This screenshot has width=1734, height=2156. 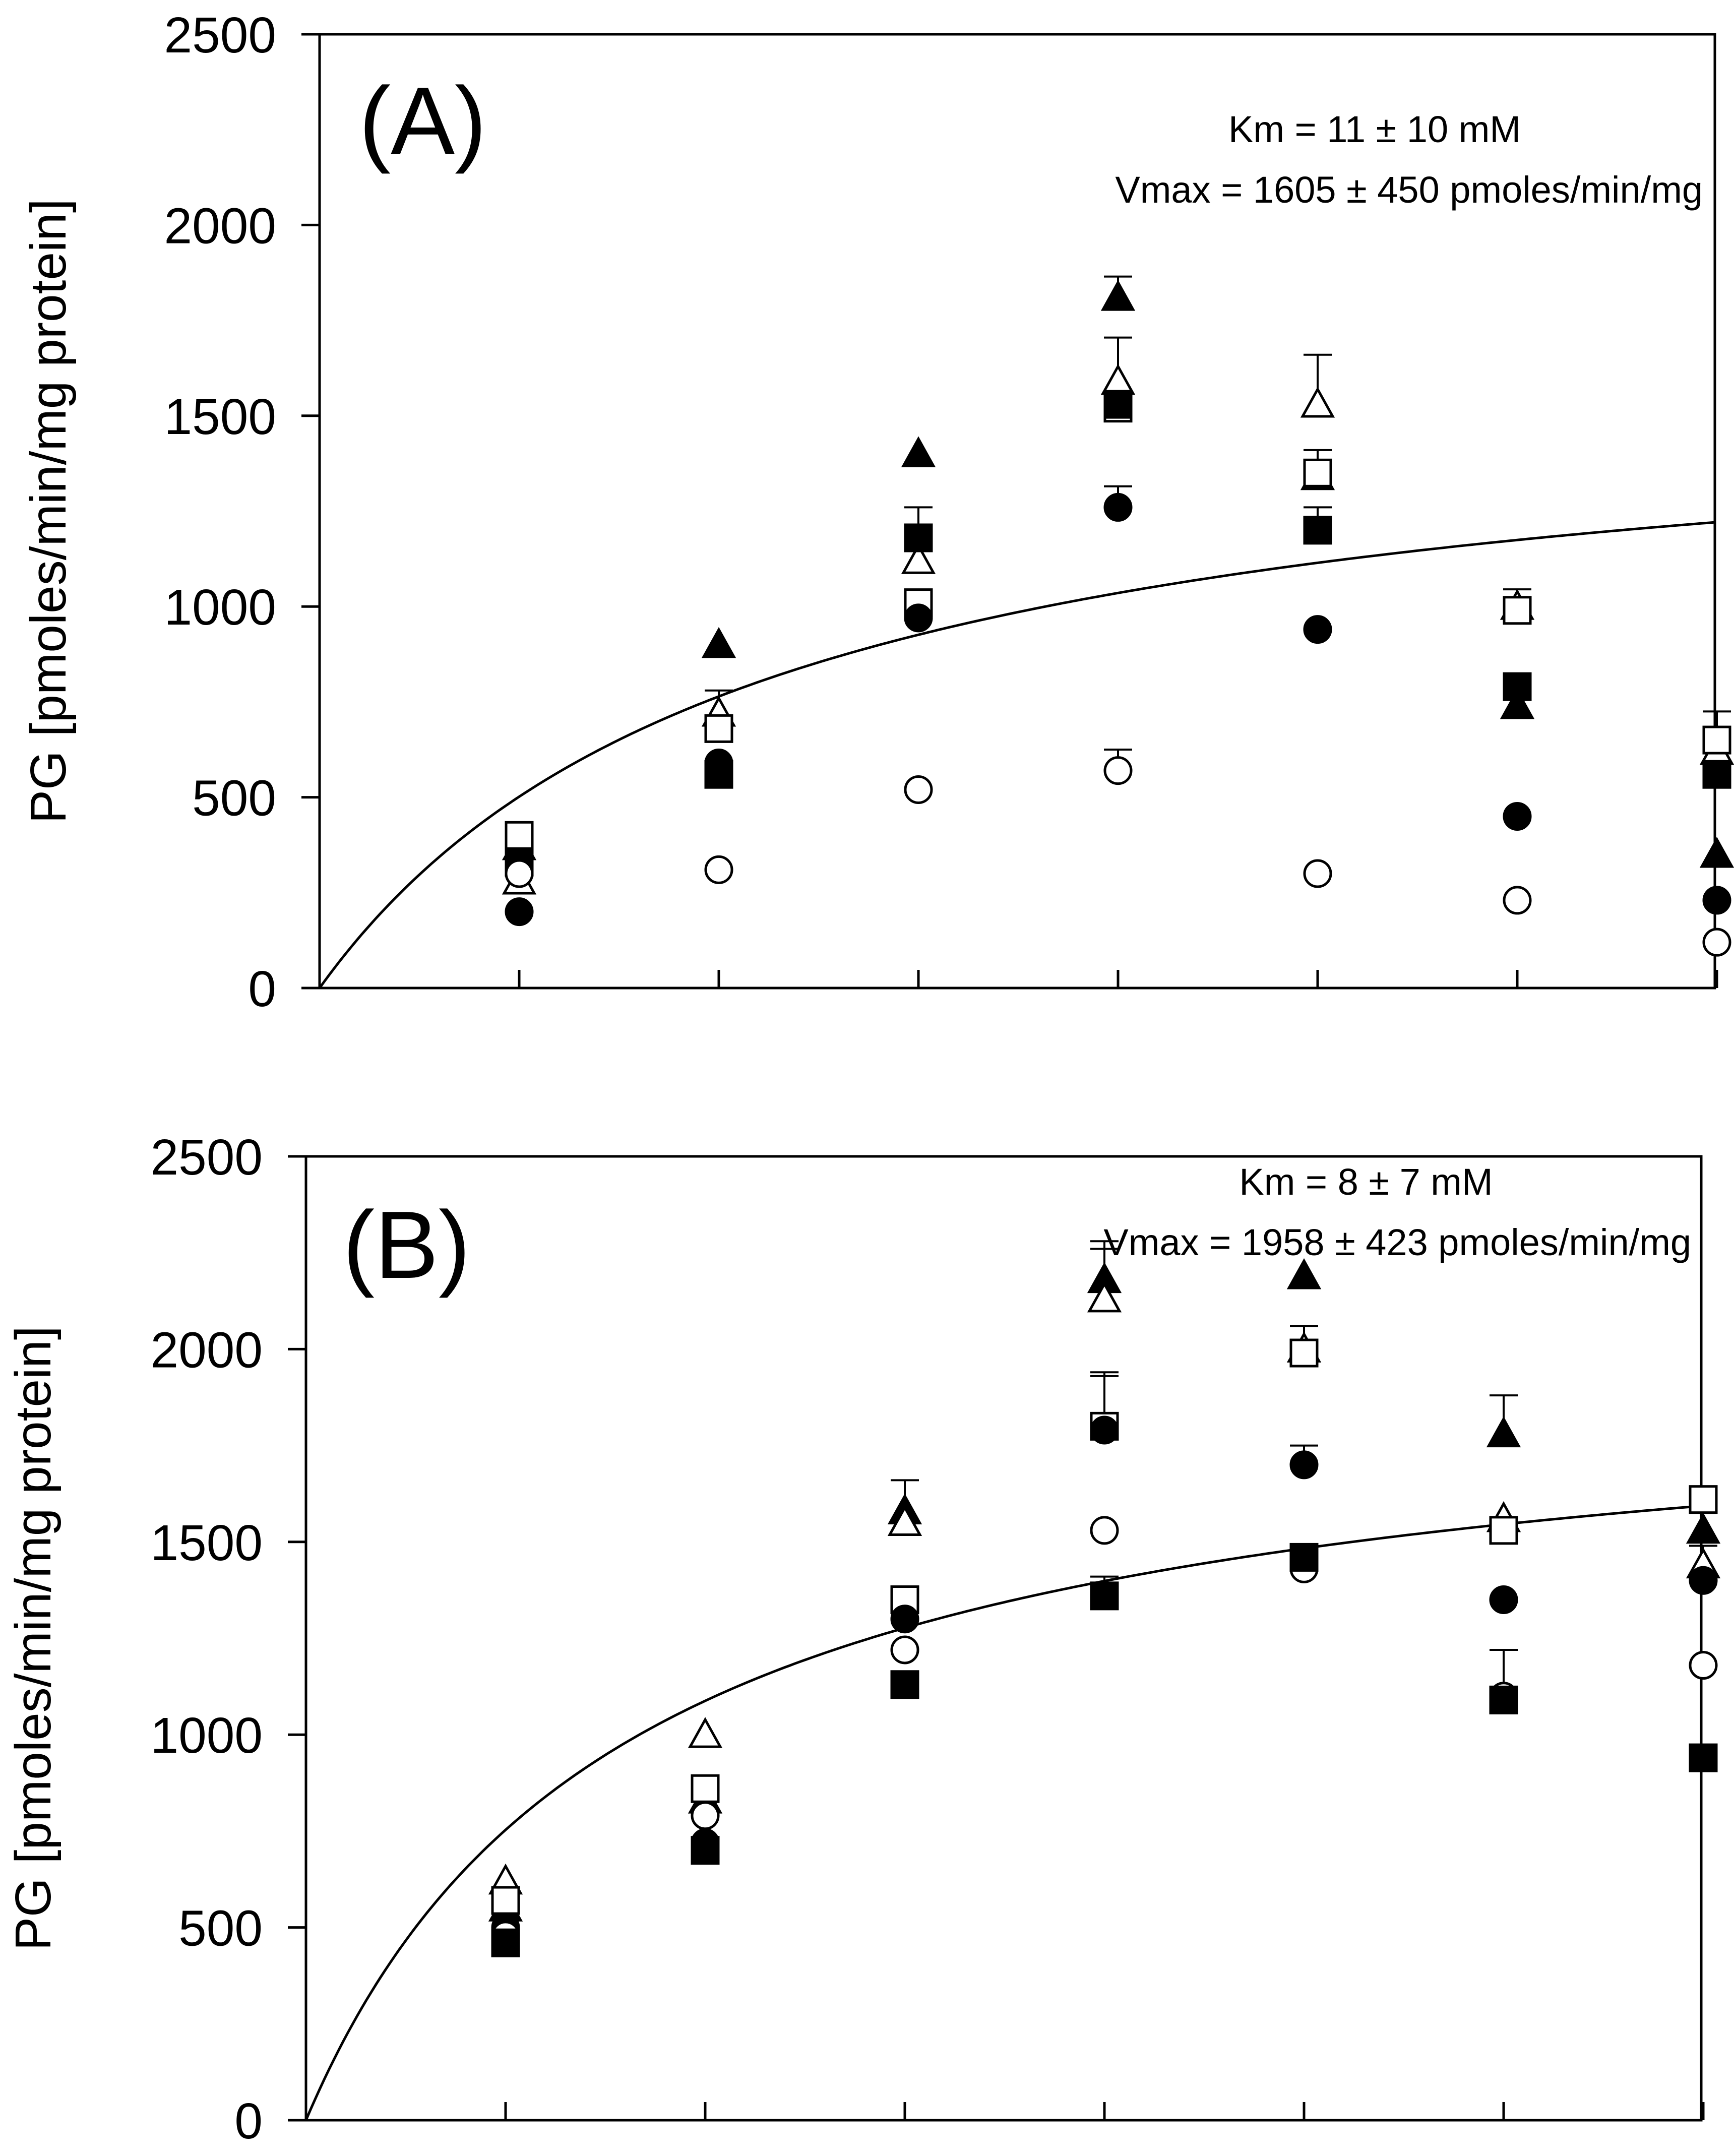 I want to click on panel-label: (A), so click(x=422, y=121).